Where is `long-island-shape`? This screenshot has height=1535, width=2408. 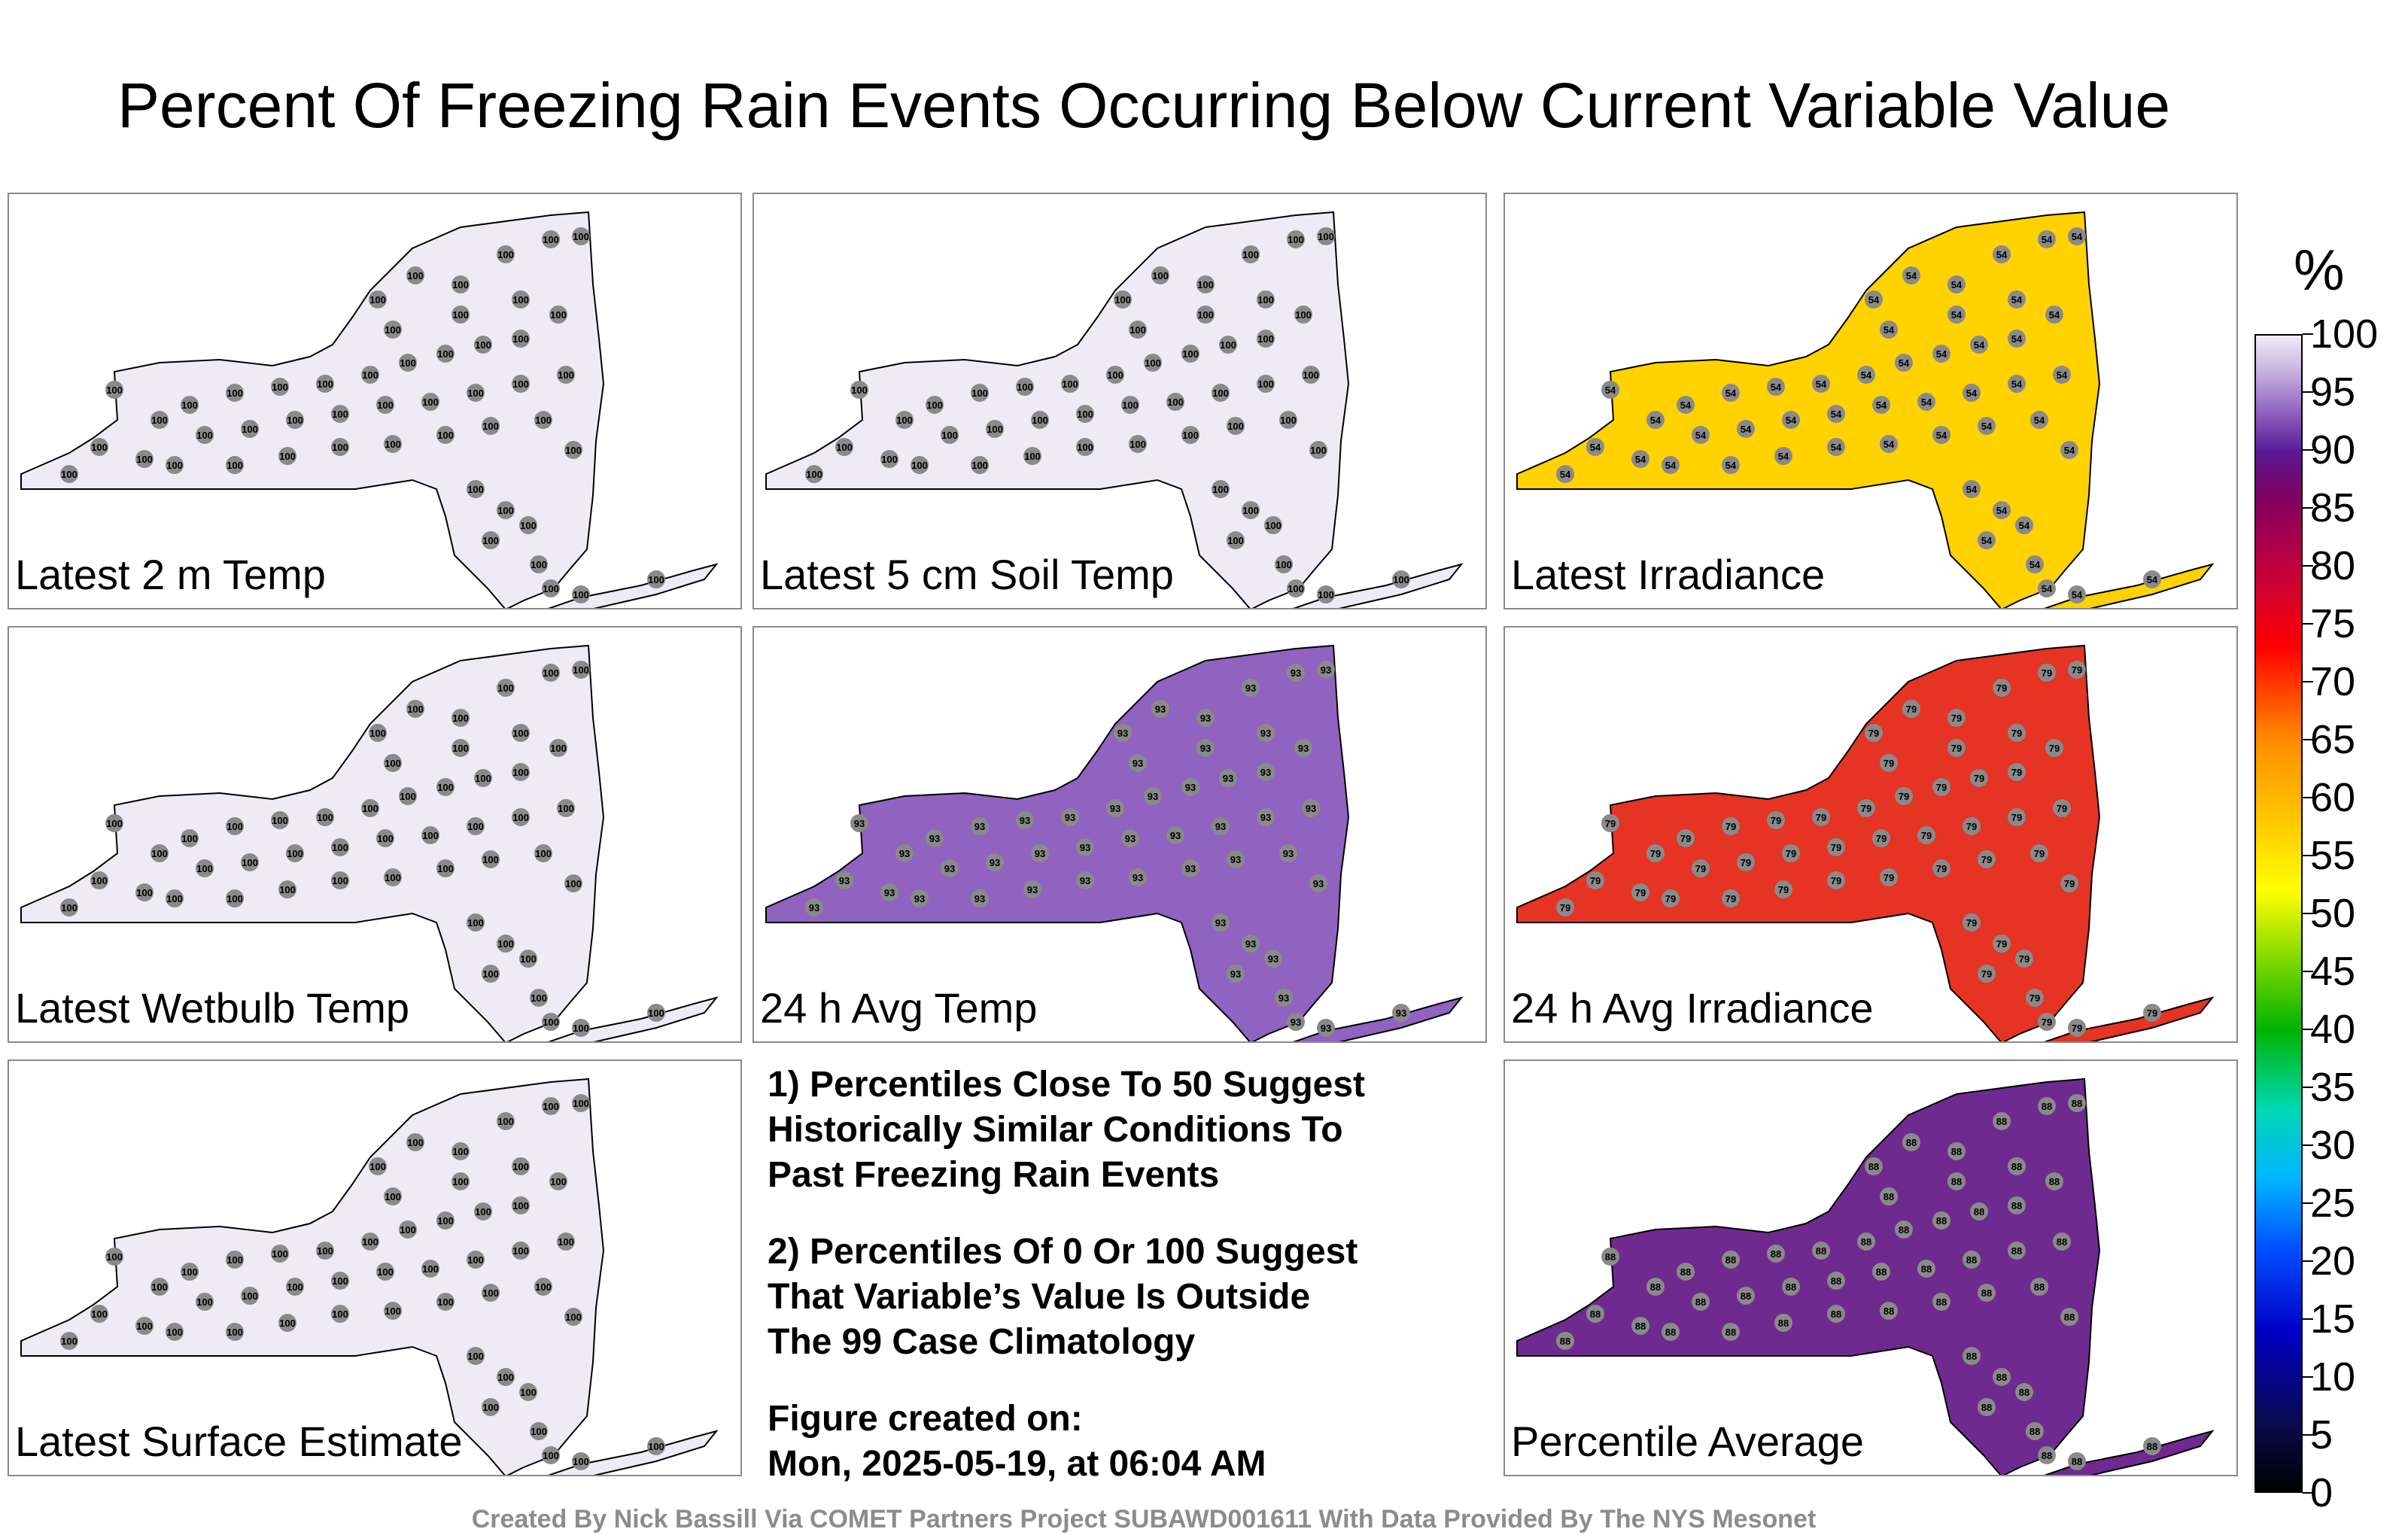
long-island-shape is located at coordinates (1378, 585).